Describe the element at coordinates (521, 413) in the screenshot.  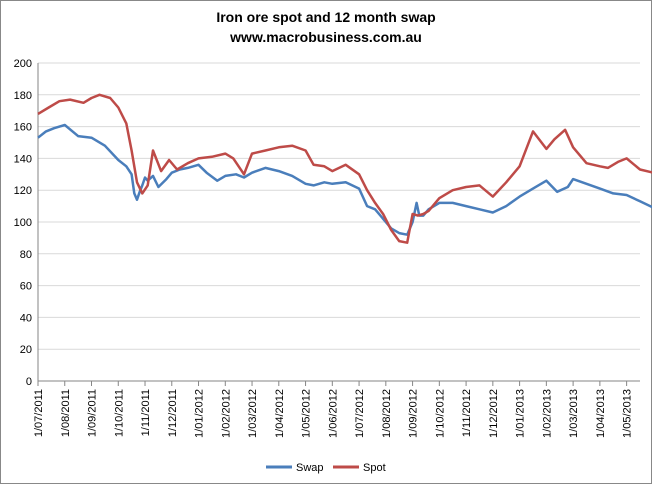
I see `x-tick-label: 1/01/2013` at that location.